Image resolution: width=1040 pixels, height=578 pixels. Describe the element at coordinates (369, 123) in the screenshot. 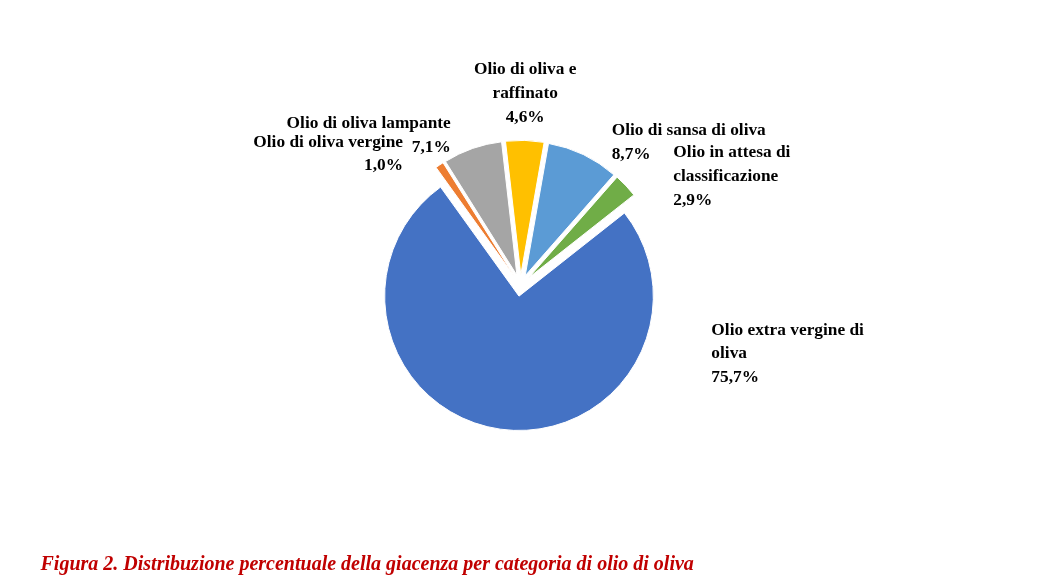

I see `slice-label: Olio di oliva lampante` at that location.